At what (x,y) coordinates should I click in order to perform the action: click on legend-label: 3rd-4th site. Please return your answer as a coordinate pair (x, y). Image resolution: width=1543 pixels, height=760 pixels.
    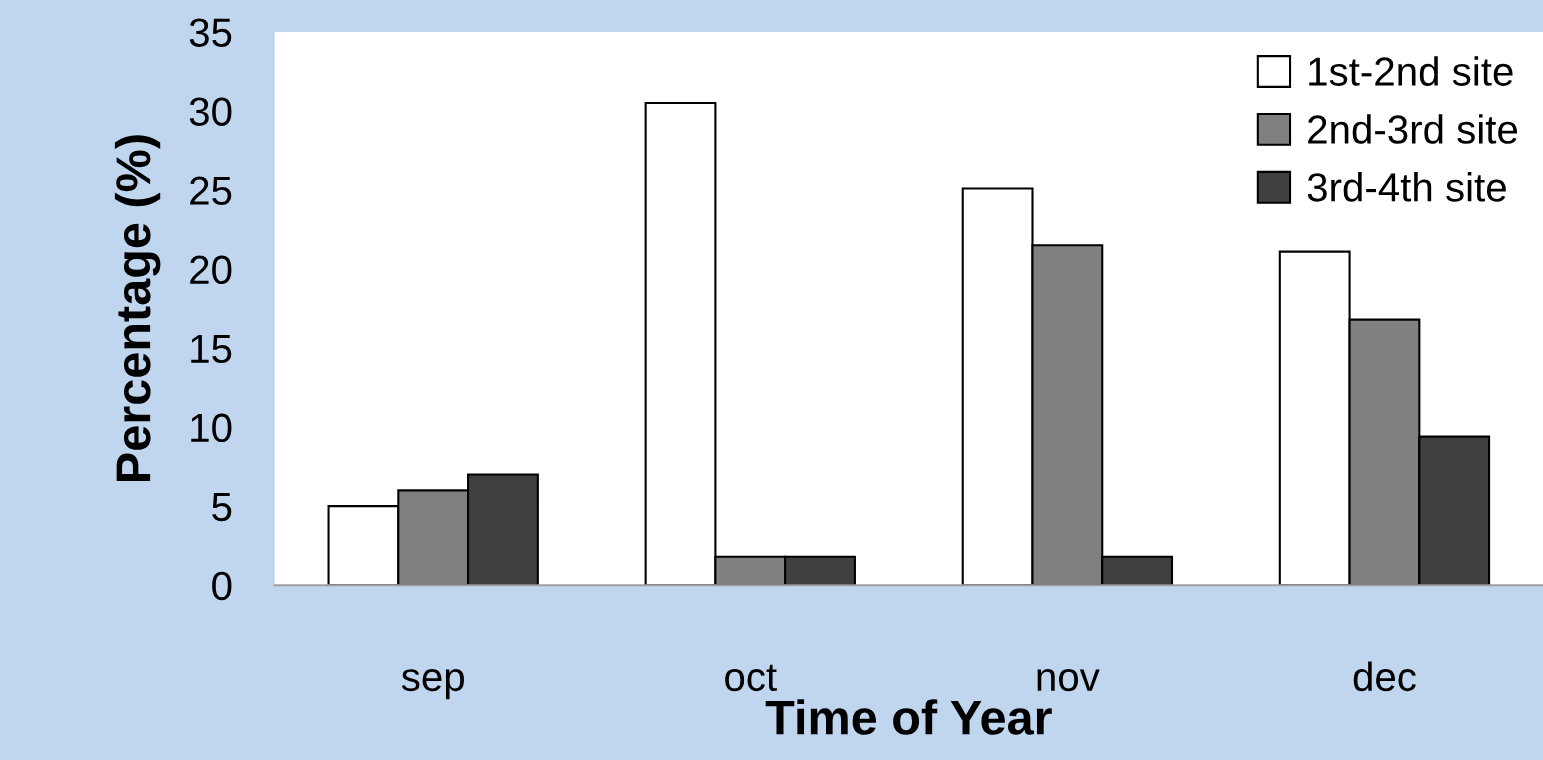
    Looking at the image, I should click on (1406, 187).